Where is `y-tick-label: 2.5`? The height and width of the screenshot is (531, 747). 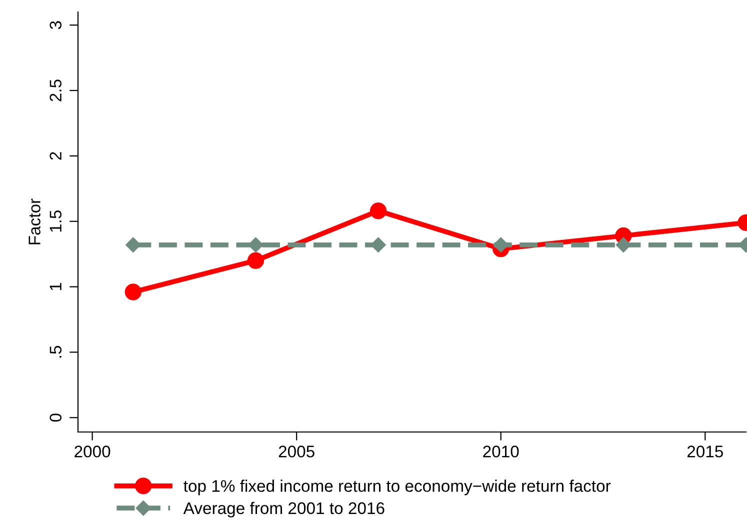
y-tick-label: 2.5 is located at coordinates (56, 91).